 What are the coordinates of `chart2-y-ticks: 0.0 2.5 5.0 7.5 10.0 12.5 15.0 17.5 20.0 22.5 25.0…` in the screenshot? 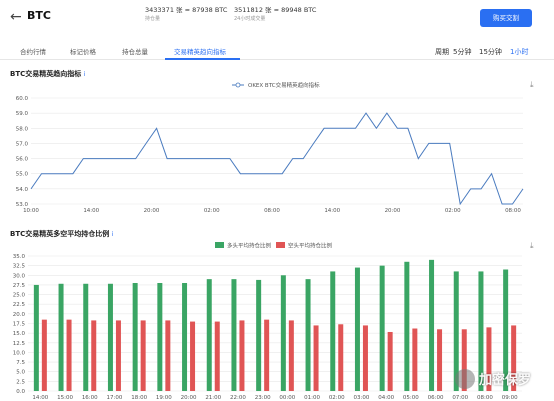 It's located at (19, 324).